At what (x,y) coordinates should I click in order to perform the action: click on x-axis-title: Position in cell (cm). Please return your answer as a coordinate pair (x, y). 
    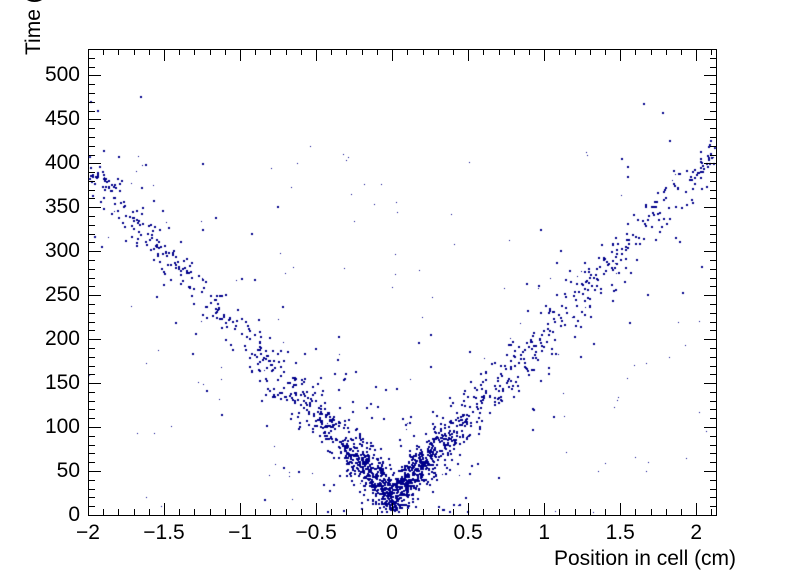
    Looking at the image, I should click on (645, 558).